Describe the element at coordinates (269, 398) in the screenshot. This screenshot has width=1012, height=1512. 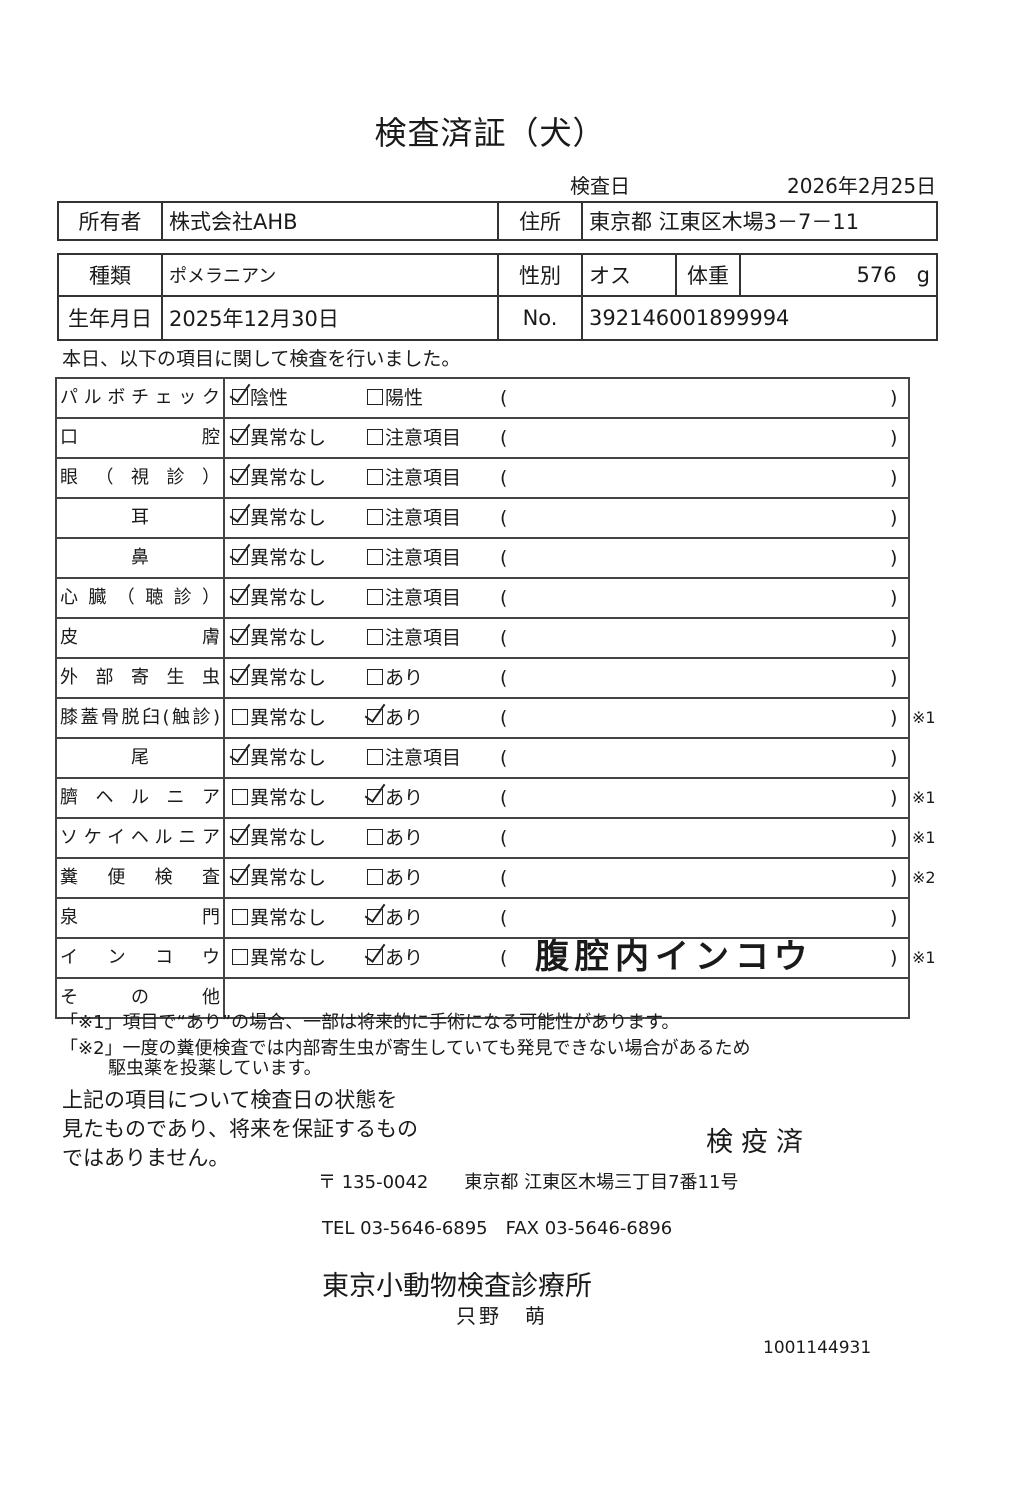
I see `option-label: 陰性` at that location.